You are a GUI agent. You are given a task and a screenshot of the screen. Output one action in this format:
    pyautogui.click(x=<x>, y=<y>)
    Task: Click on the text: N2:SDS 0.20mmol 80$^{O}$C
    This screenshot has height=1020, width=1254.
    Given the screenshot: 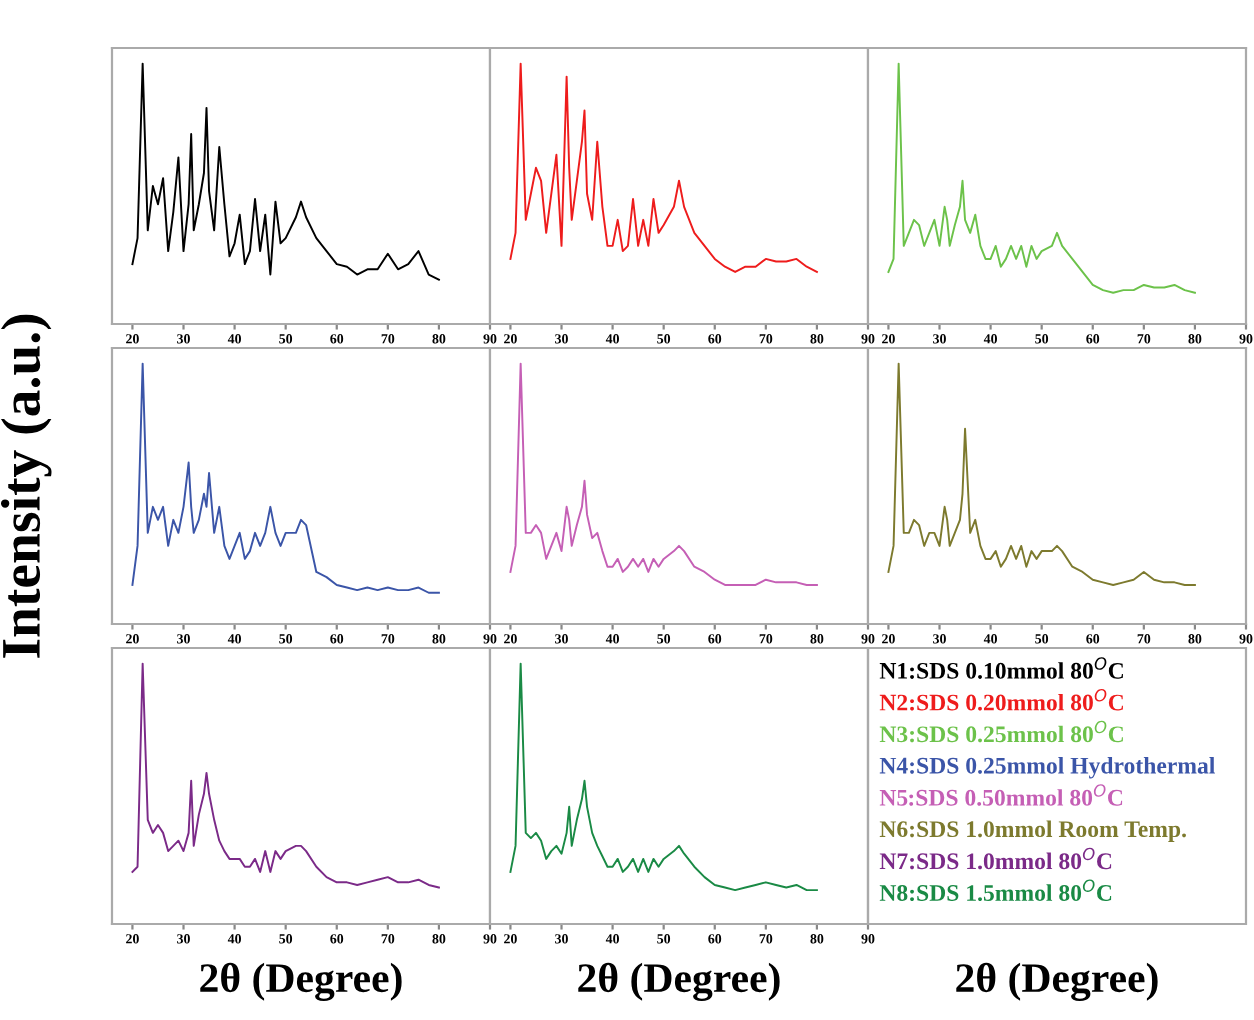 What is the action you would take?
    pyautogui.click(x=1001, y=699)
    